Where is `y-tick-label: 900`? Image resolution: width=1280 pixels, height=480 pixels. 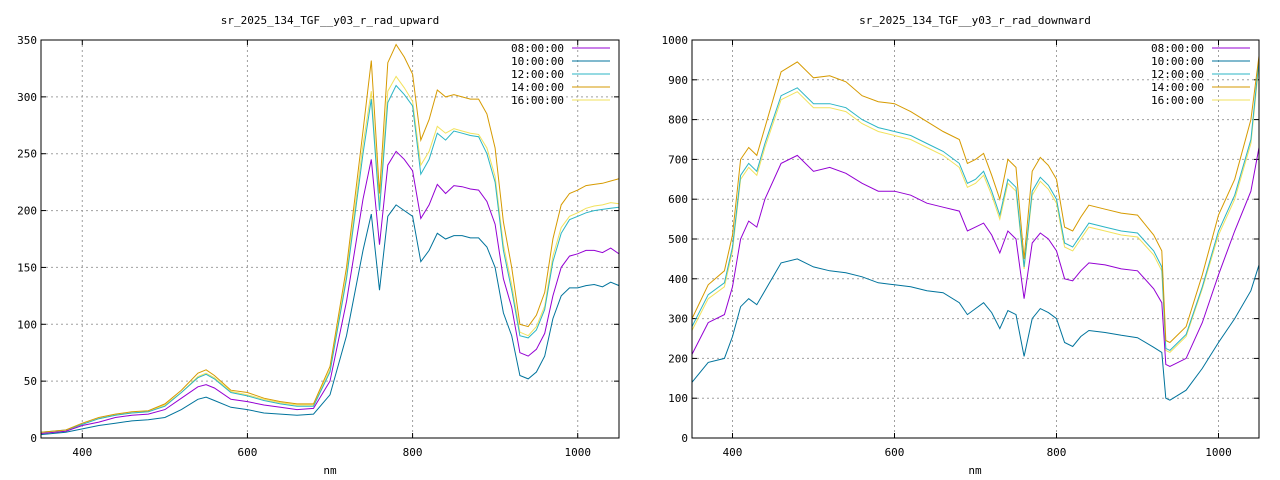 y-tick-label: 900 is located at coordinates (678, 80).